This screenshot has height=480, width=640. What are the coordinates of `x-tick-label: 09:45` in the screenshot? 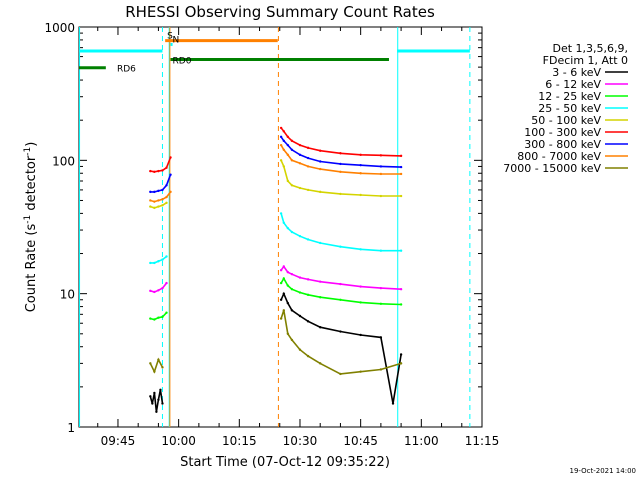 It's located at (118, 441).